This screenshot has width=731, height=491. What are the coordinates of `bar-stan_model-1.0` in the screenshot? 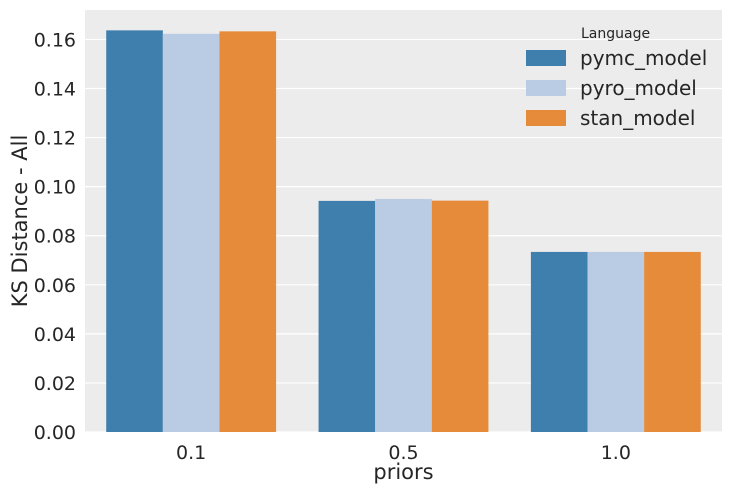 It's located at (672, 341).